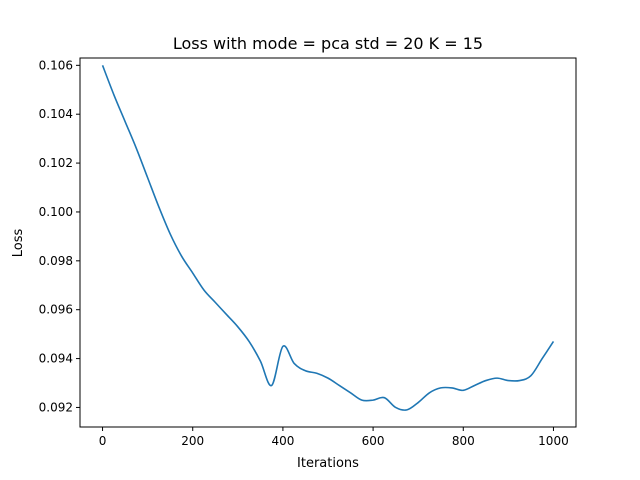 The height and width of the screenshot is (480, 640). What do you see at coordinates (334, 437) in the screenshot?
I see `x-axis: 0 200 400 600 800 1000` at bounding box center [334, 437].